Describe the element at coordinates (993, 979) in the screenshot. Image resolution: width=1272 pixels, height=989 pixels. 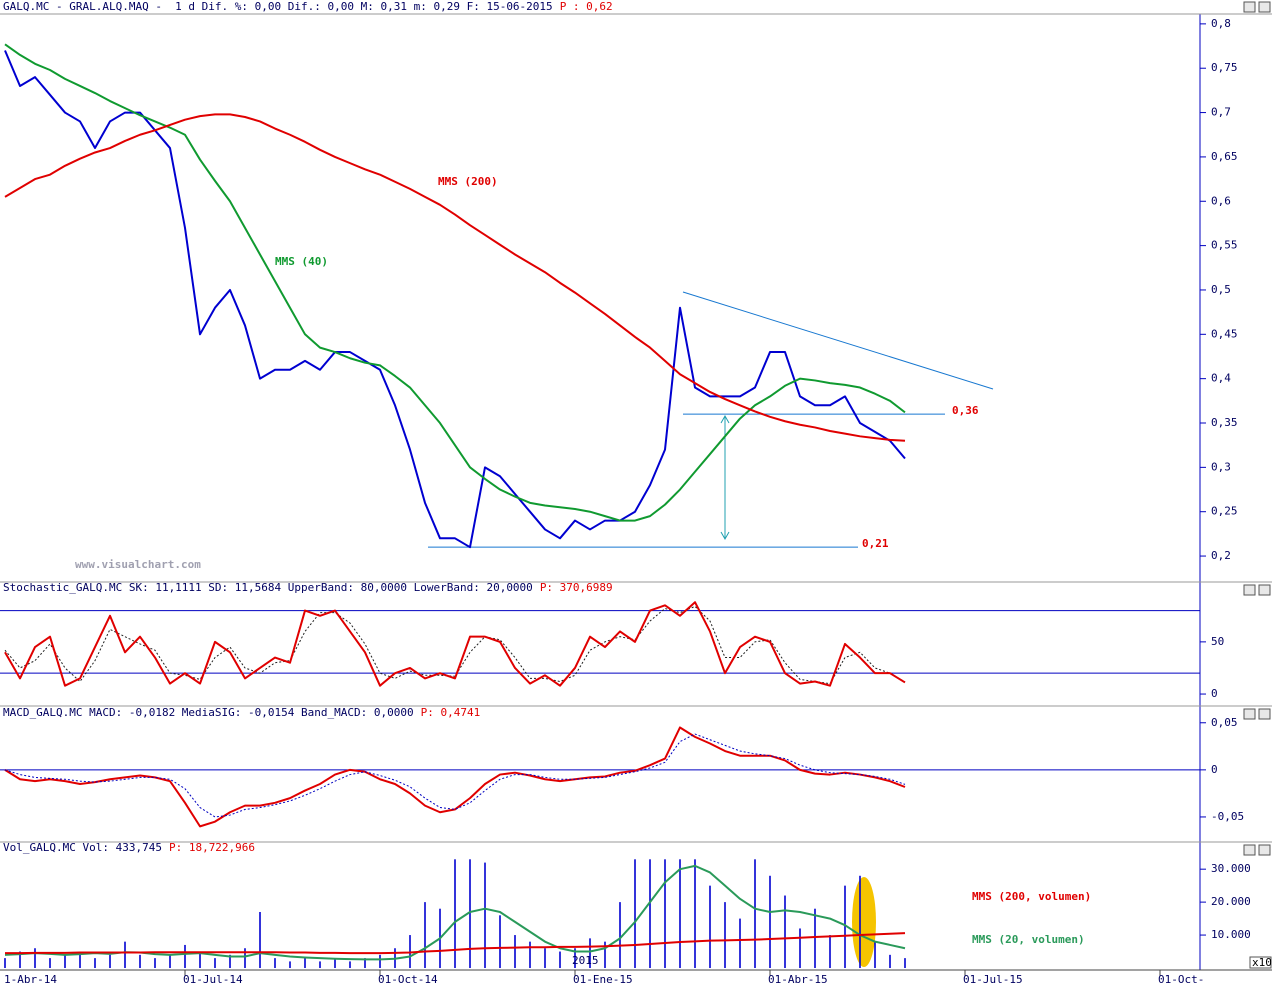
I see `x-tick-label: 01-Jul-15` at that location.